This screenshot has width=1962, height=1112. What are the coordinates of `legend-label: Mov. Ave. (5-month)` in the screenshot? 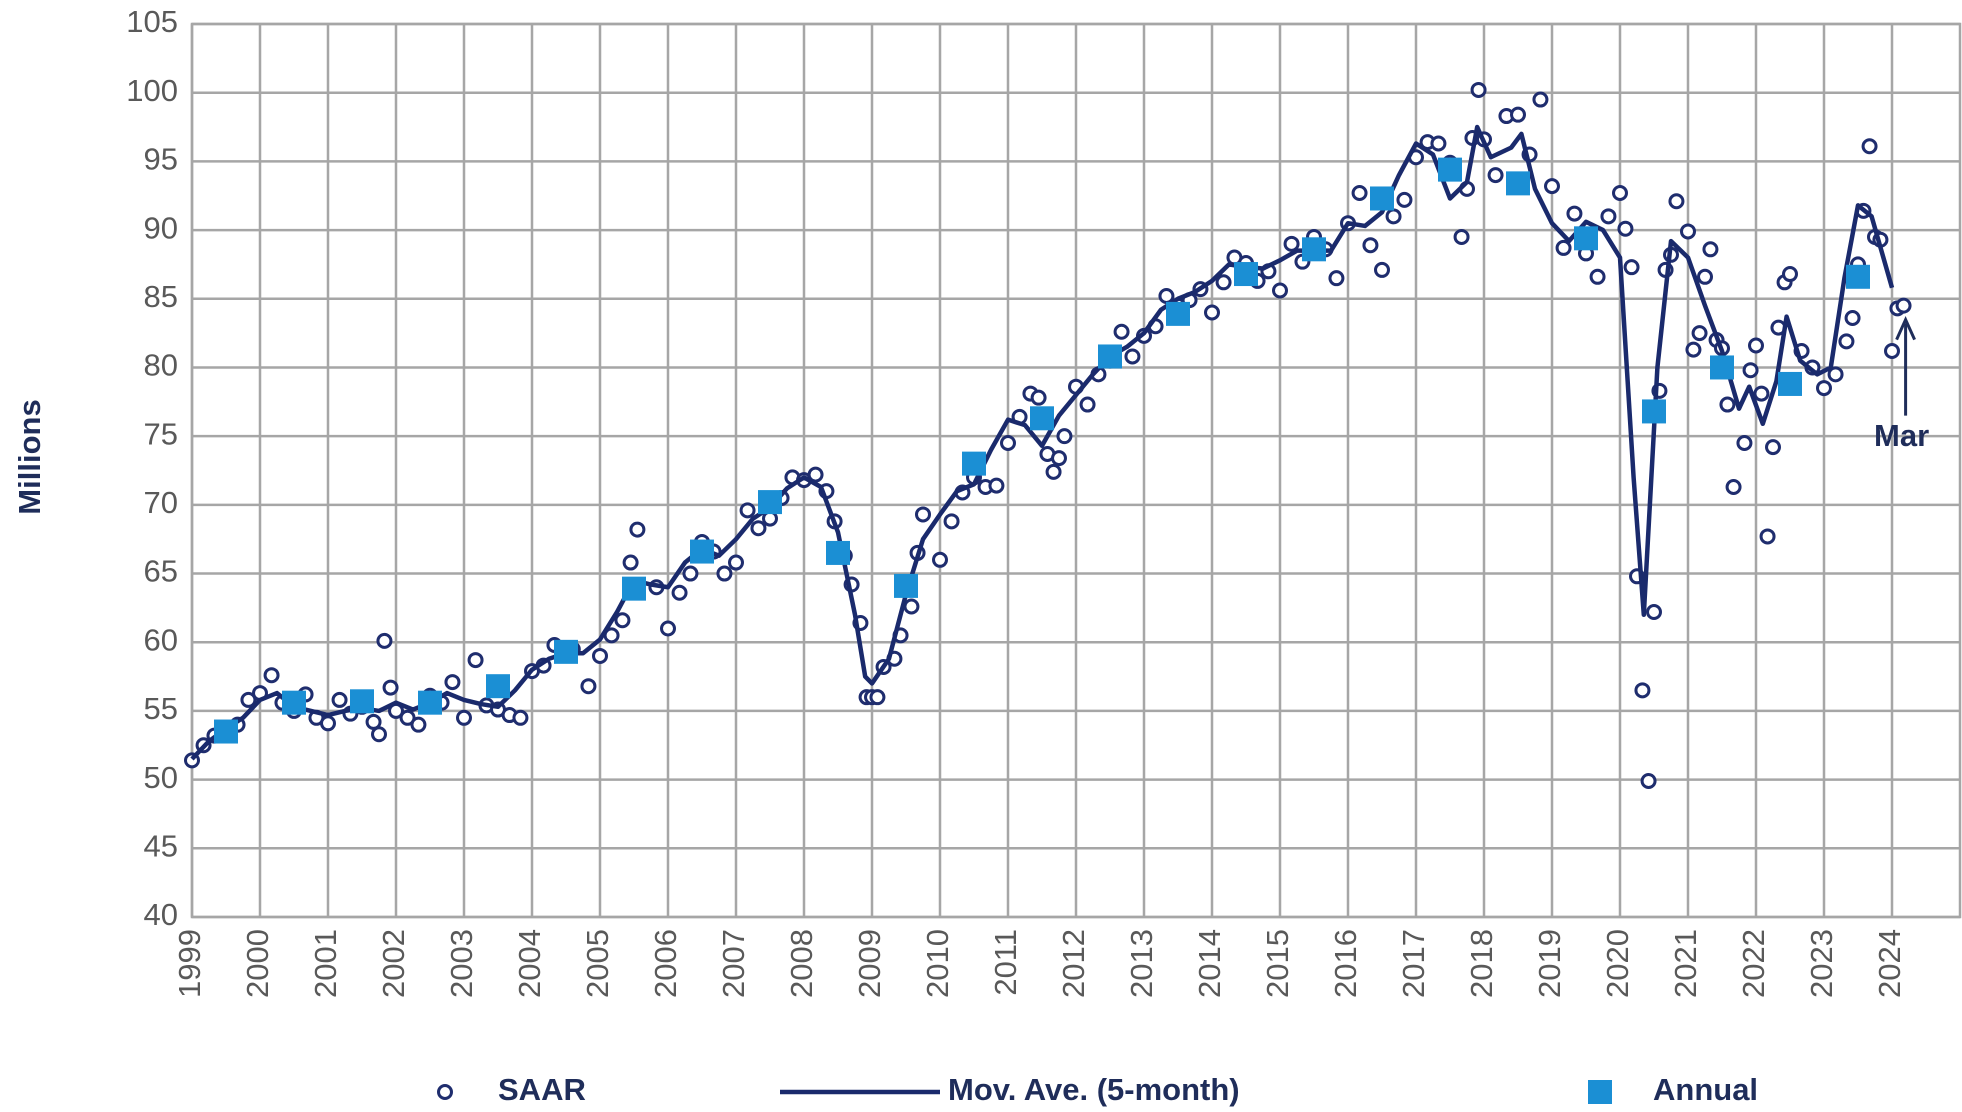 It's located at (1094, 1089).